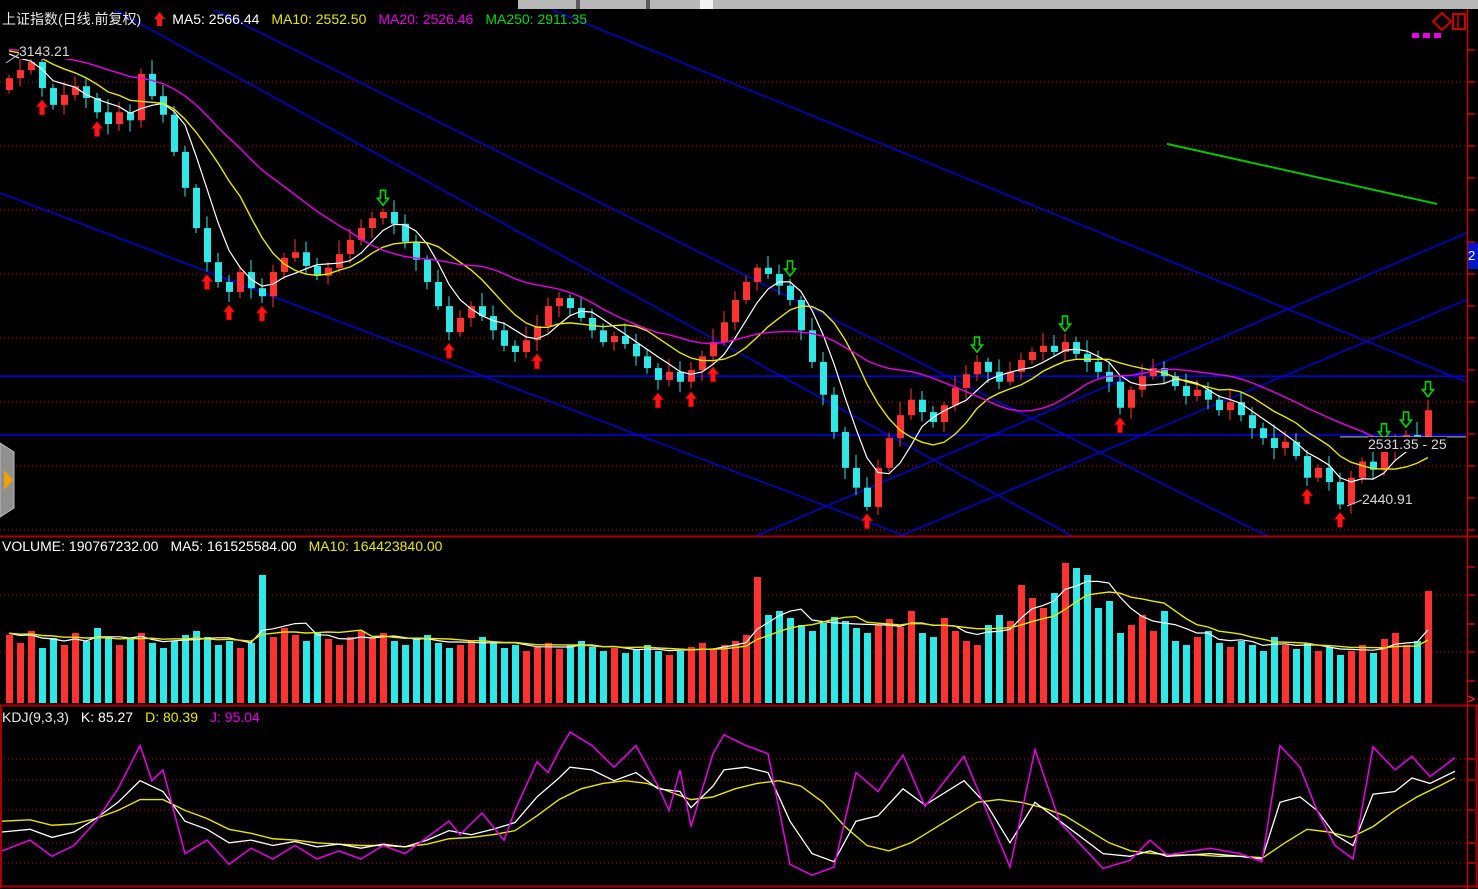 The image size is (1478, 889). I want to click on panel-expand-handle, so click(7, 480).